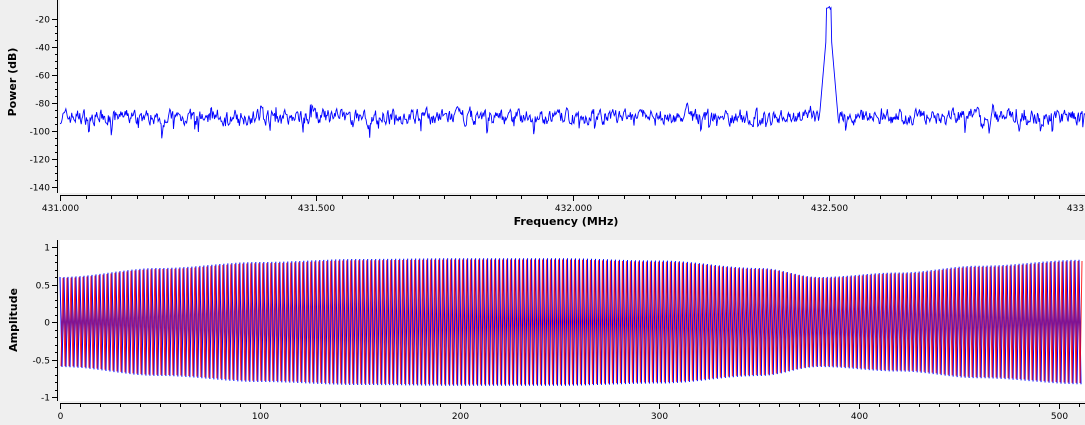 This screenshot has width=1085, height=425. What do you see at coordinates (260, 417) in the screenshot?
I see `time-x-tick-label: 100` at bounding box center [260, 417].